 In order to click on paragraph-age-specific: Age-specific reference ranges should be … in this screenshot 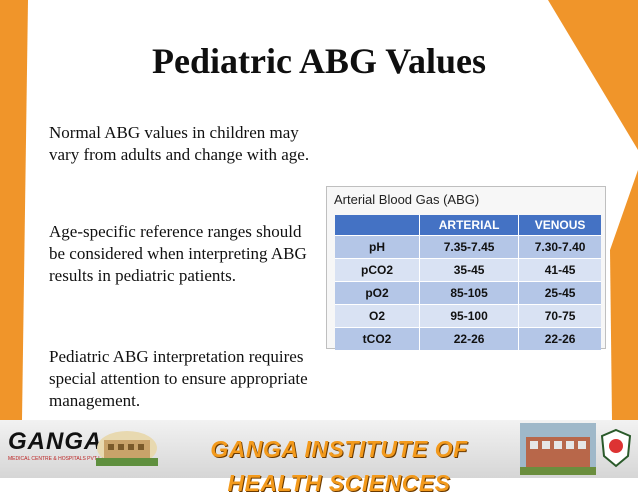, I will do `click(178, 253)`.